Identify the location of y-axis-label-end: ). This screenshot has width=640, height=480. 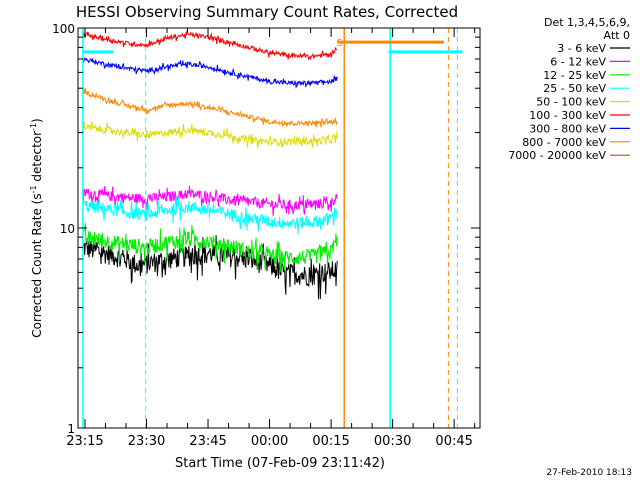
(37, 120).